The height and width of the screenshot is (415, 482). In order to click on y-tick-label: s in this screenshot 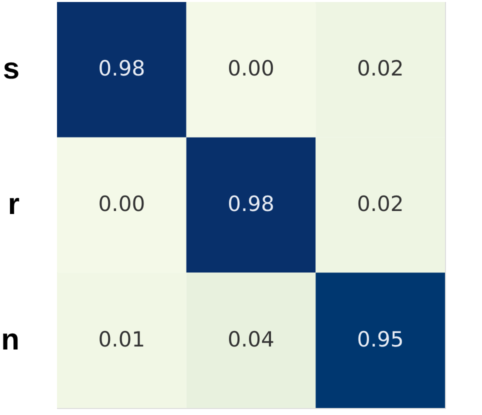, I will do `click(11, 69)`.